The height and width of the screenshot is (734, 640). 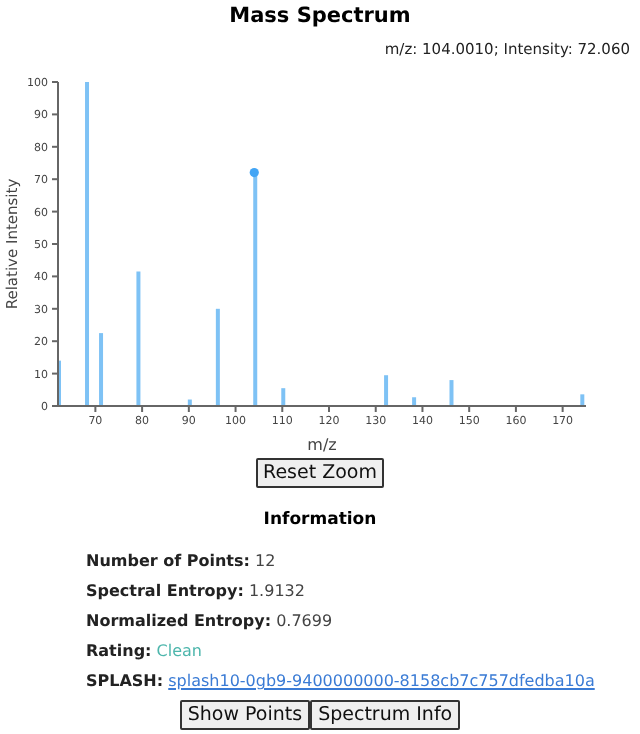 What do you see at coordinates (209, 621) in the screenshot?
I see `text: Normalized Entropy: 0.7699` at bounding box center [209, 621].